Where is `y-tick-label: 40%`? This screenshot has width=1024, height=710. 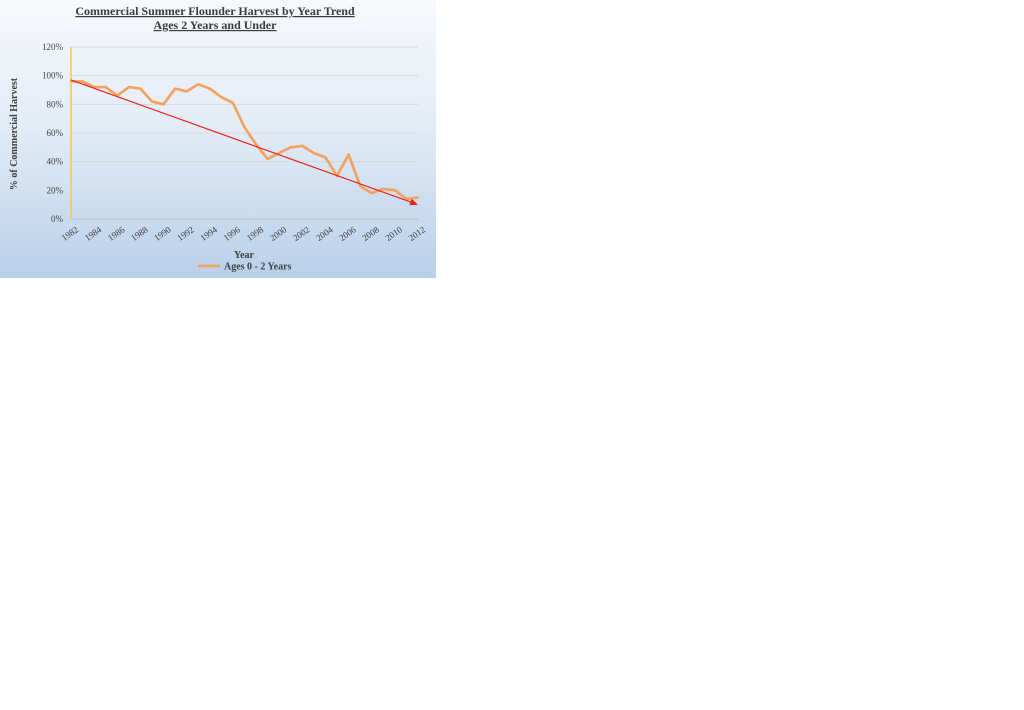 y-tick-label: 40% is located at coordinates (55, 162).